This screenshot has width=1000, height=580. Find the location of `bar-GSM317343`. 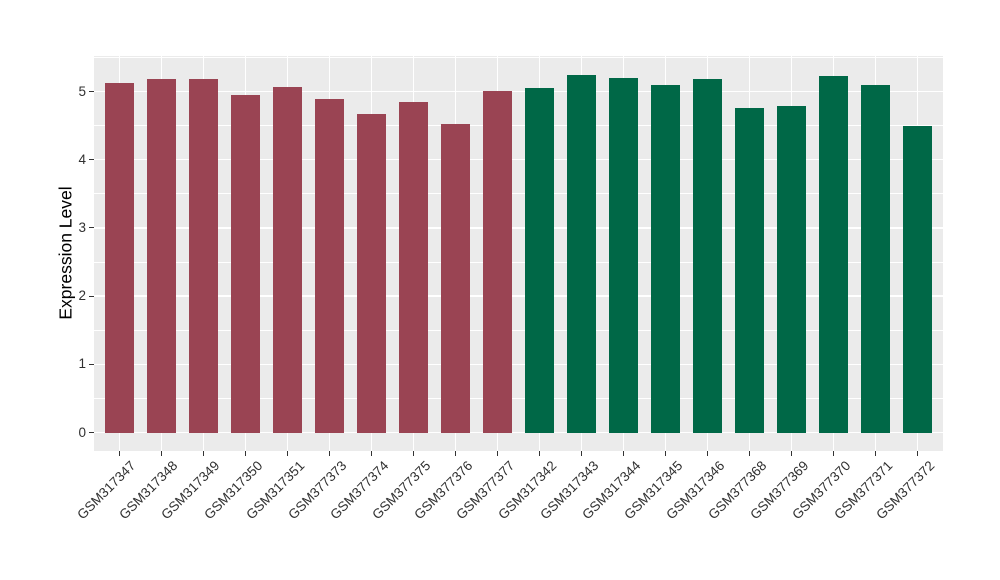

bar-GSM317343 is located at coordinates (581, 254).